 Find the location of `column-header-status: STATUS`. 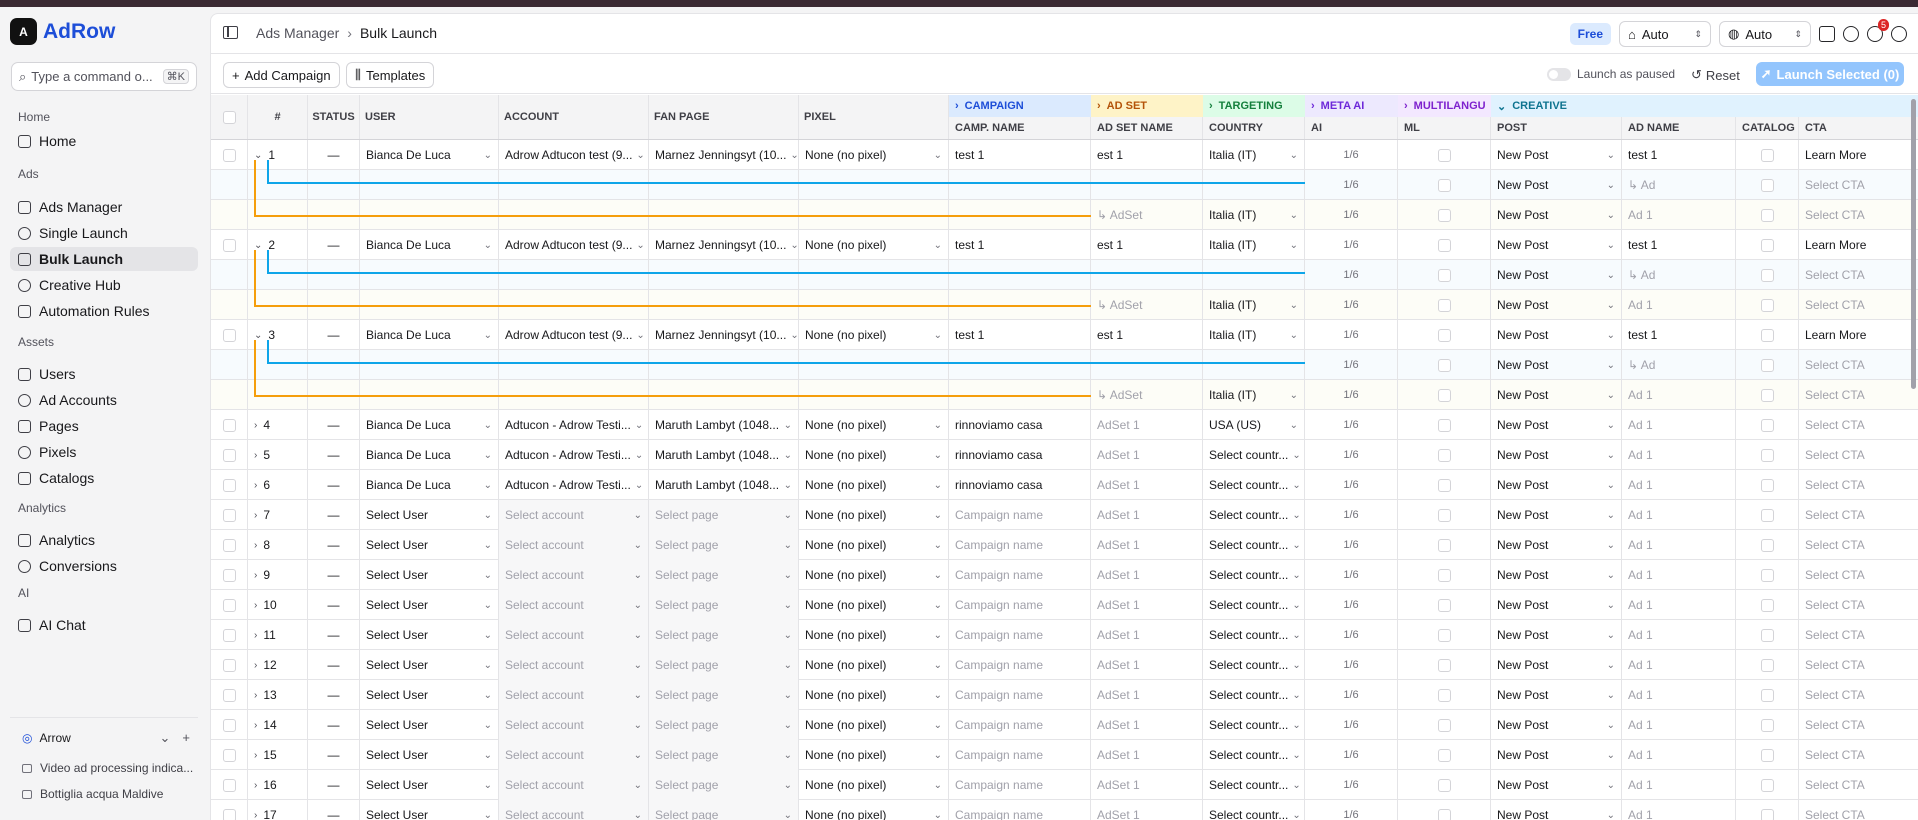

column-header-status: STATUS is located at coordinates (334, 117).